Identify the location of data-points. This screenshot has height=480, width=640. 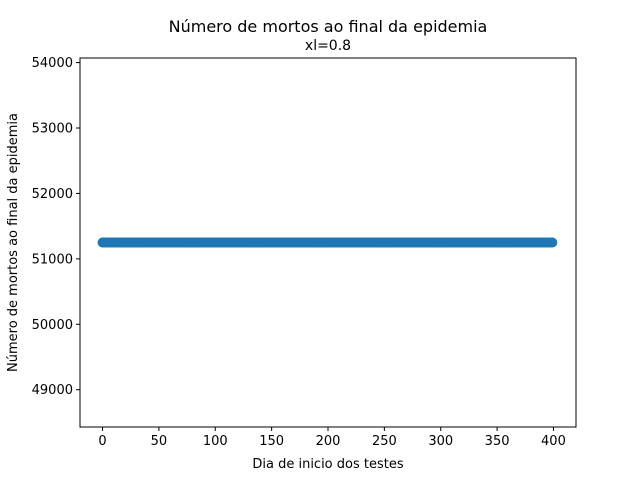
(327, 242).